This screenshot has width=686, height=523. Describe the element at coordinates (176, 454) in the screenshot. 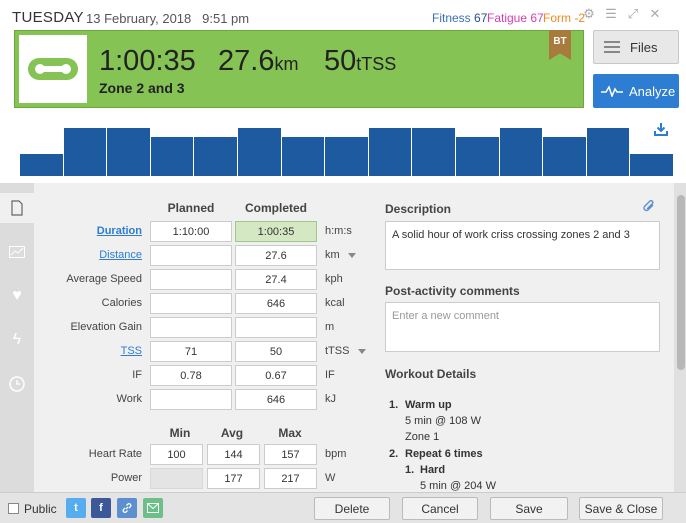

I see `heart-rate-min-field: 100` at that location.